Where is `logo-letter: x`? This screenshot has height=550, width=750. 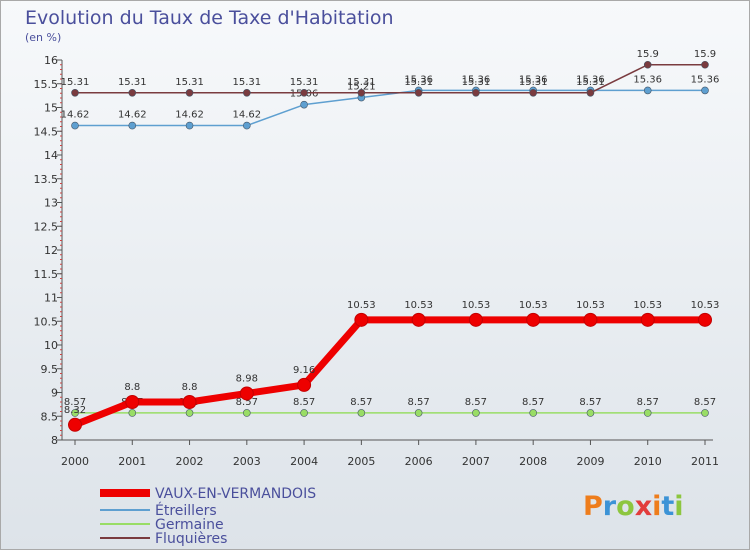 logo-letter: x is located at coordinates (643, 506).